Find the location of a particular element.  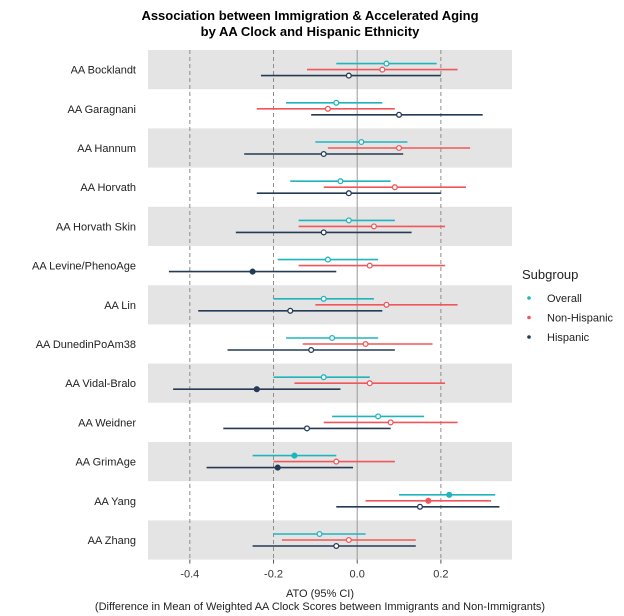

legend-entry: Hispanic is located at coordinates (568, 338).